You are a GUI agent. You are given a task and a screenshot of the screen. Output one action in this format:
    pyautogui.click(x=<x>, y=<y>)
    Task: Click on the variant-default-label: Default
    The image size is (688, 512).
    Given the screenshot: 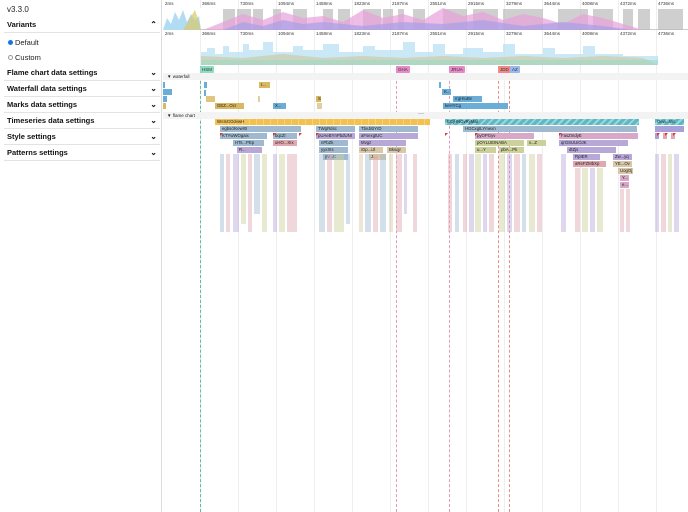 What is the action you would take?
    pyautogui.click(x=27, y=42)
    